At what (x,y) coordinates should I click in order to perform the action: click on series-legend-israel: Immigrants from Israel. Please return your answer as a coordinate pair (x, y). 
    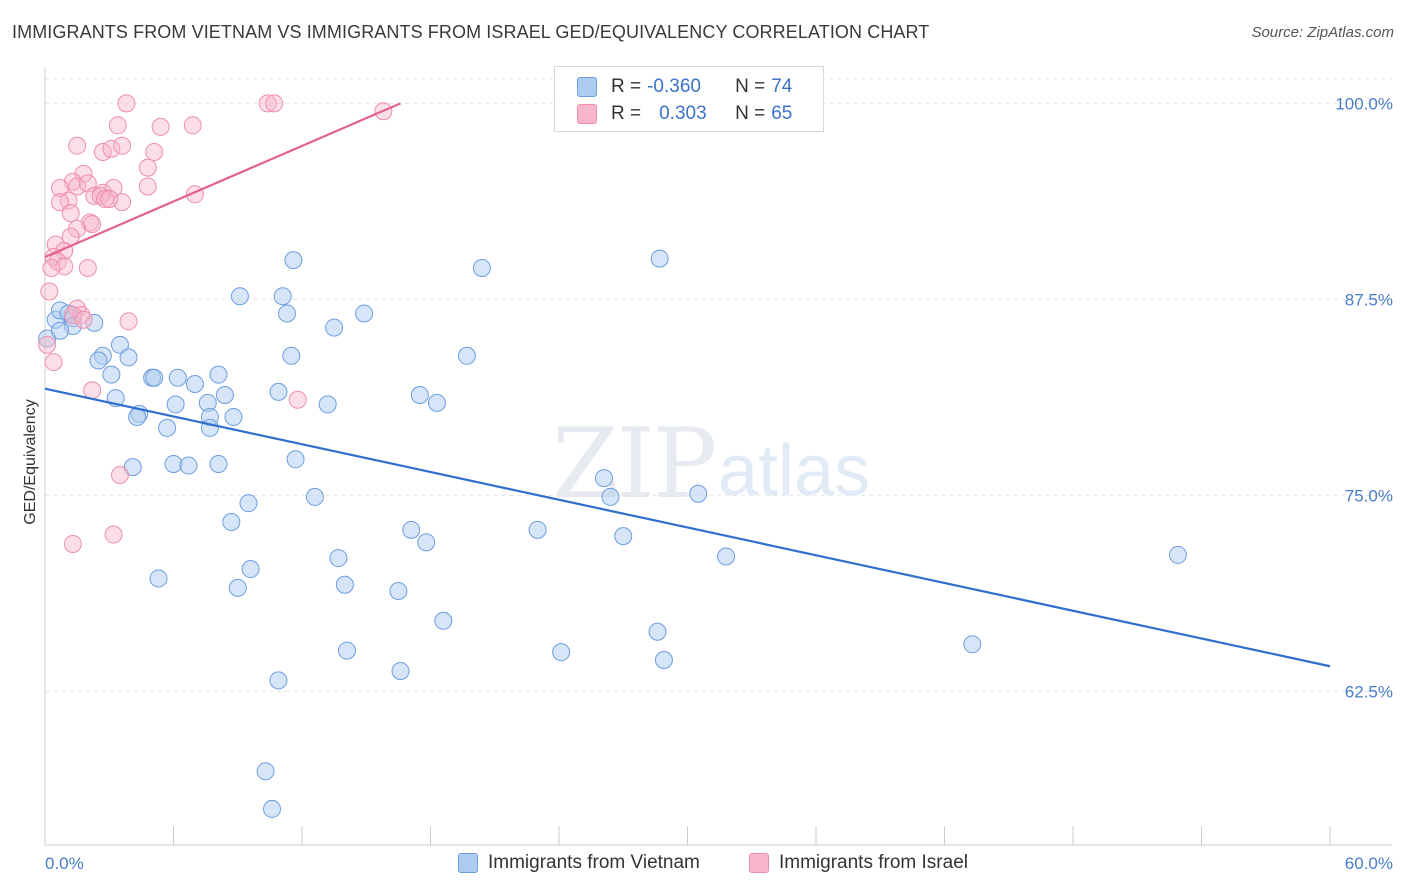
    Looking at the image, I should click on (858, 863).